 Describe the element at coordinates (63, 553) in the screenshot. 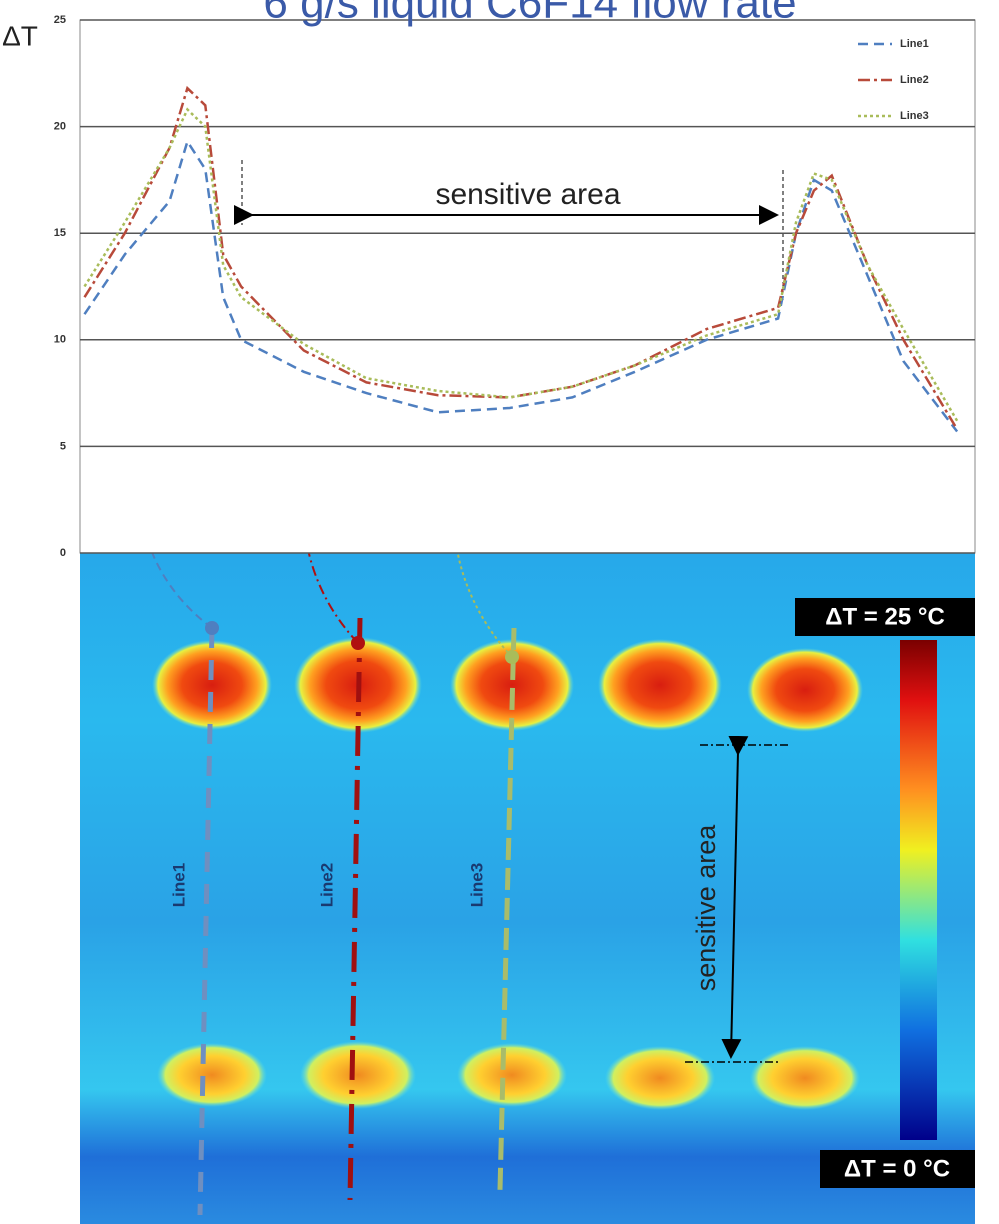

I see `y-tick-label: 0` at that location.